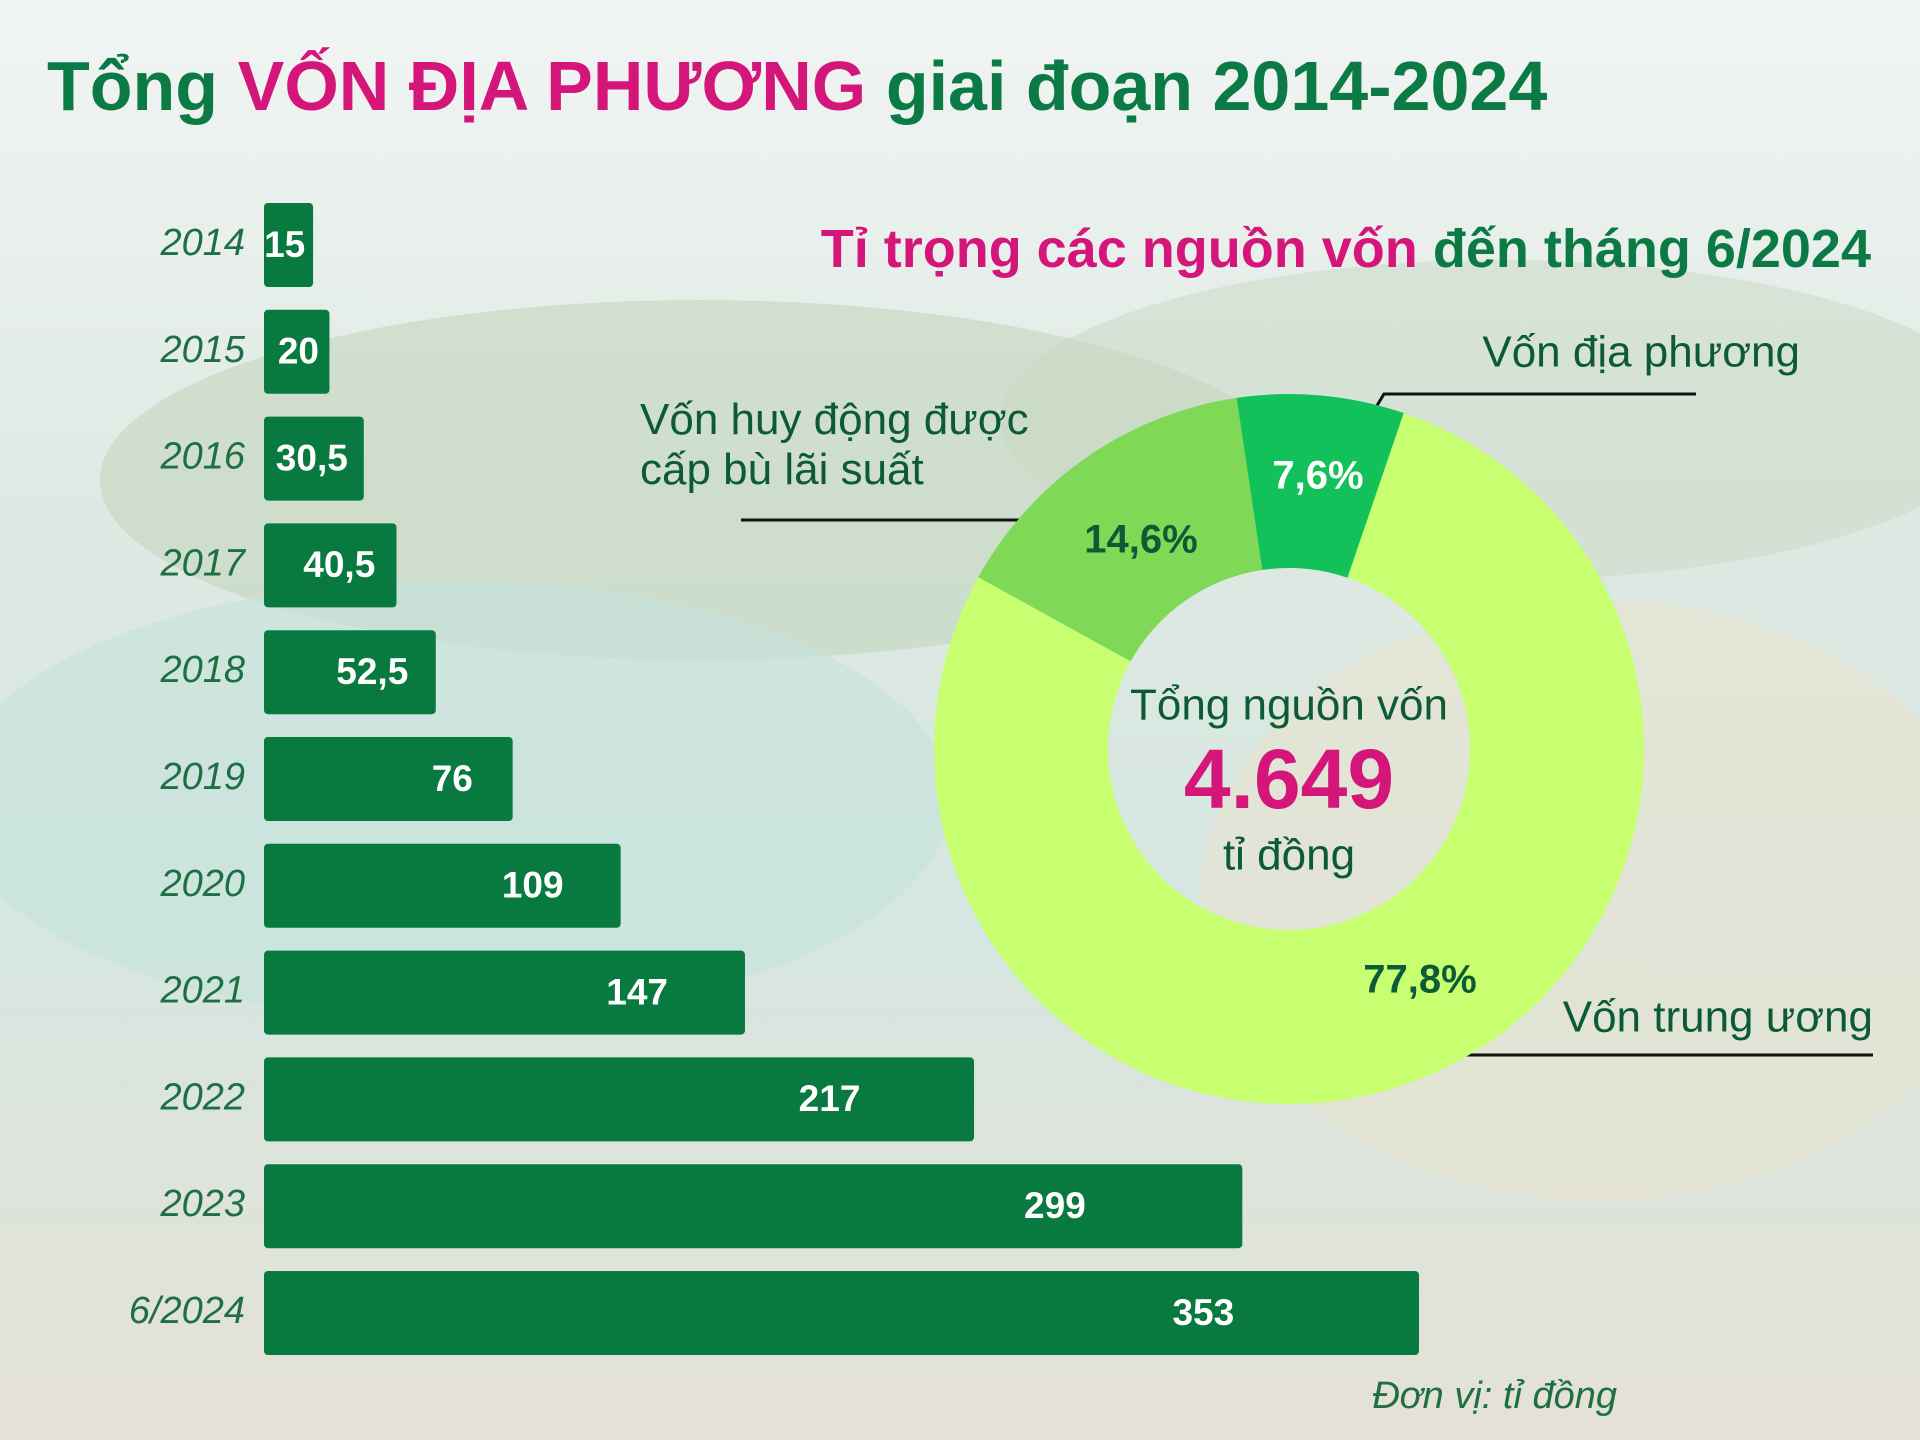 This screenshot has width=1920, height=1440. Describe the element at coordinates (372, 671) in the screenshot. I see `value-label: 52,5` at that location.